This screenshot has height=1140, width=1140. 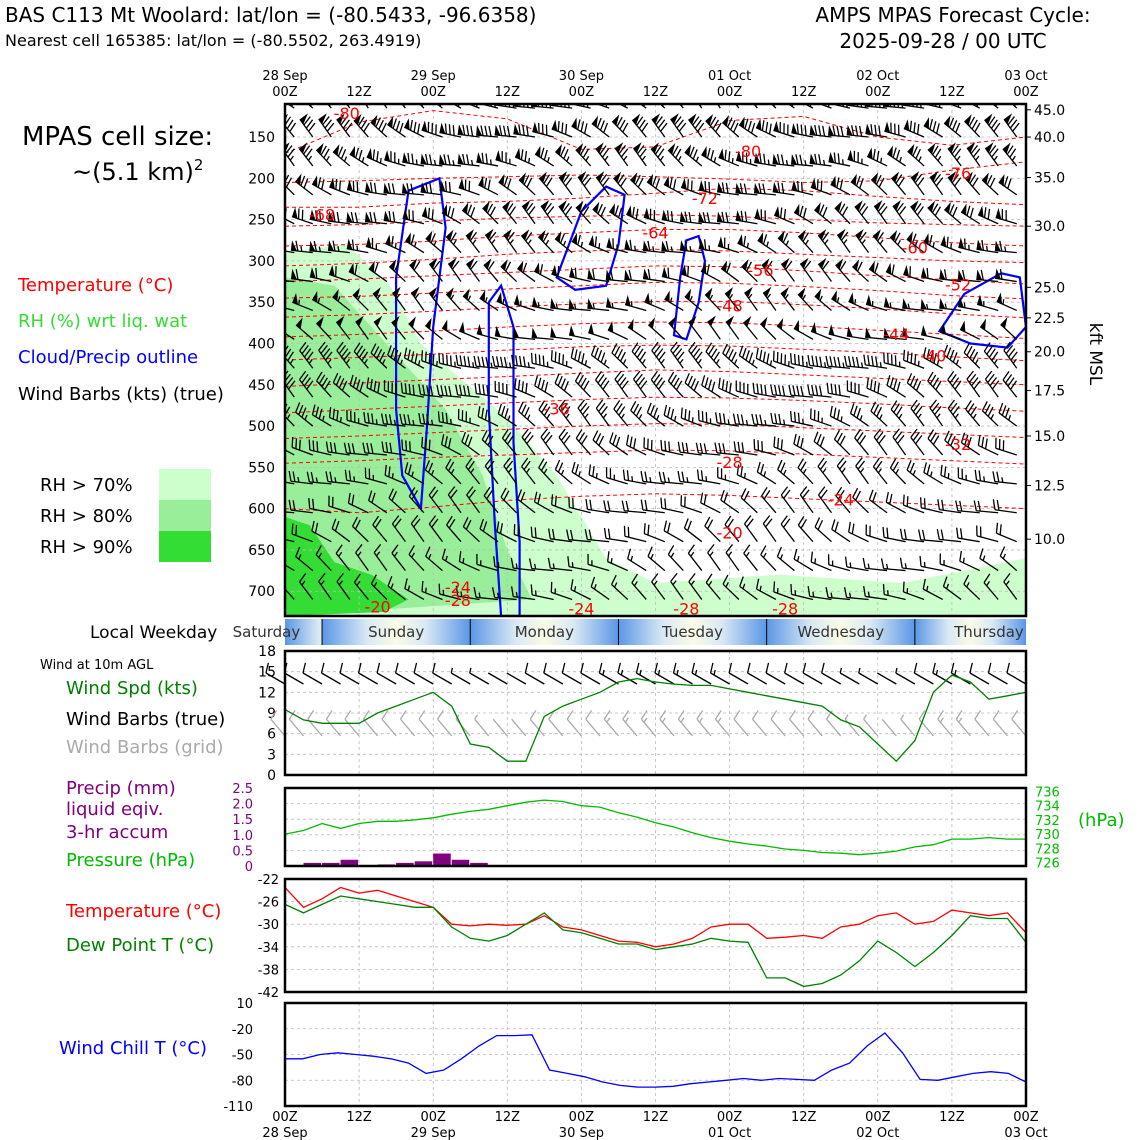 What do you see at coordinates (544, 632) in the screenshot?
I see `weekday-name: Monday` at bounding box center [544, 632].